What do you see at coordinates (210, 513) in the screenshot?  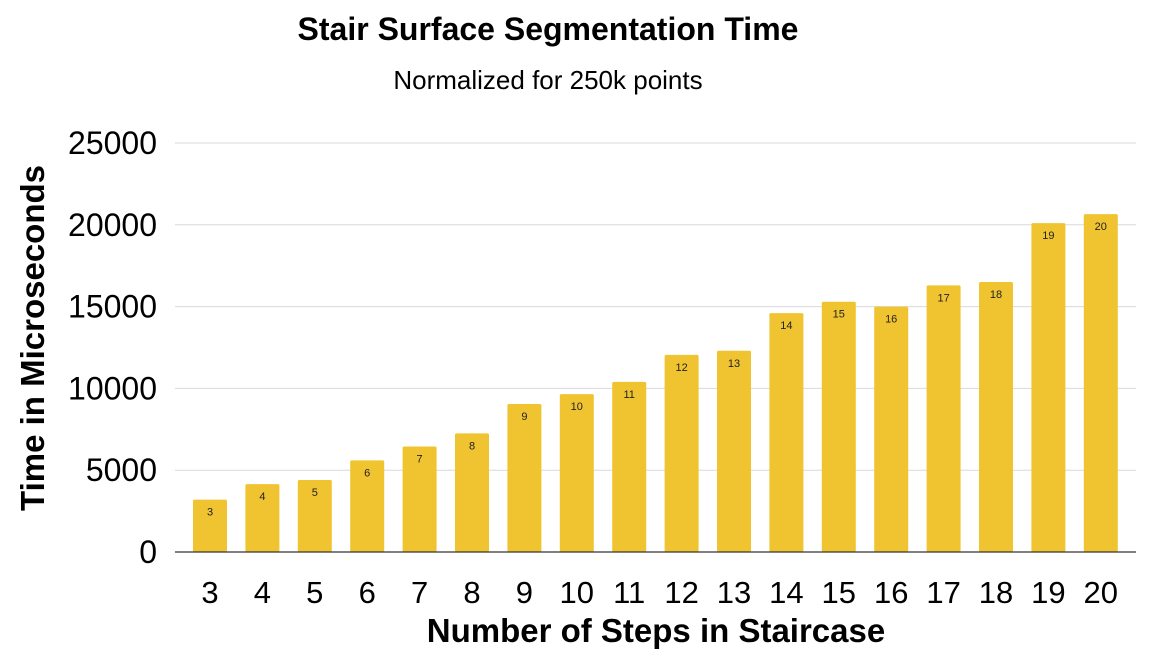 I see `bar-data-label: 3` at bounding box center [210, 513].